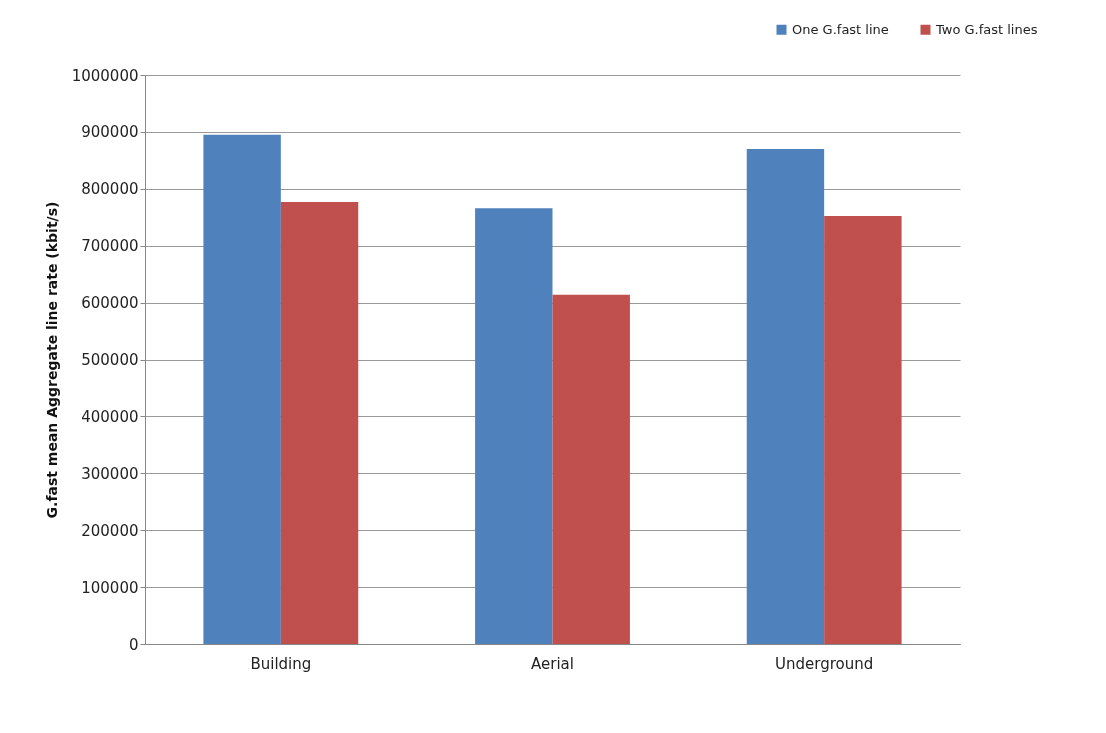 The width and height of the screenshot is (1106, 733). Describe the element at coordinates (110, 132) in the screenshot. I see `y-tick-label: 900000` at that location.